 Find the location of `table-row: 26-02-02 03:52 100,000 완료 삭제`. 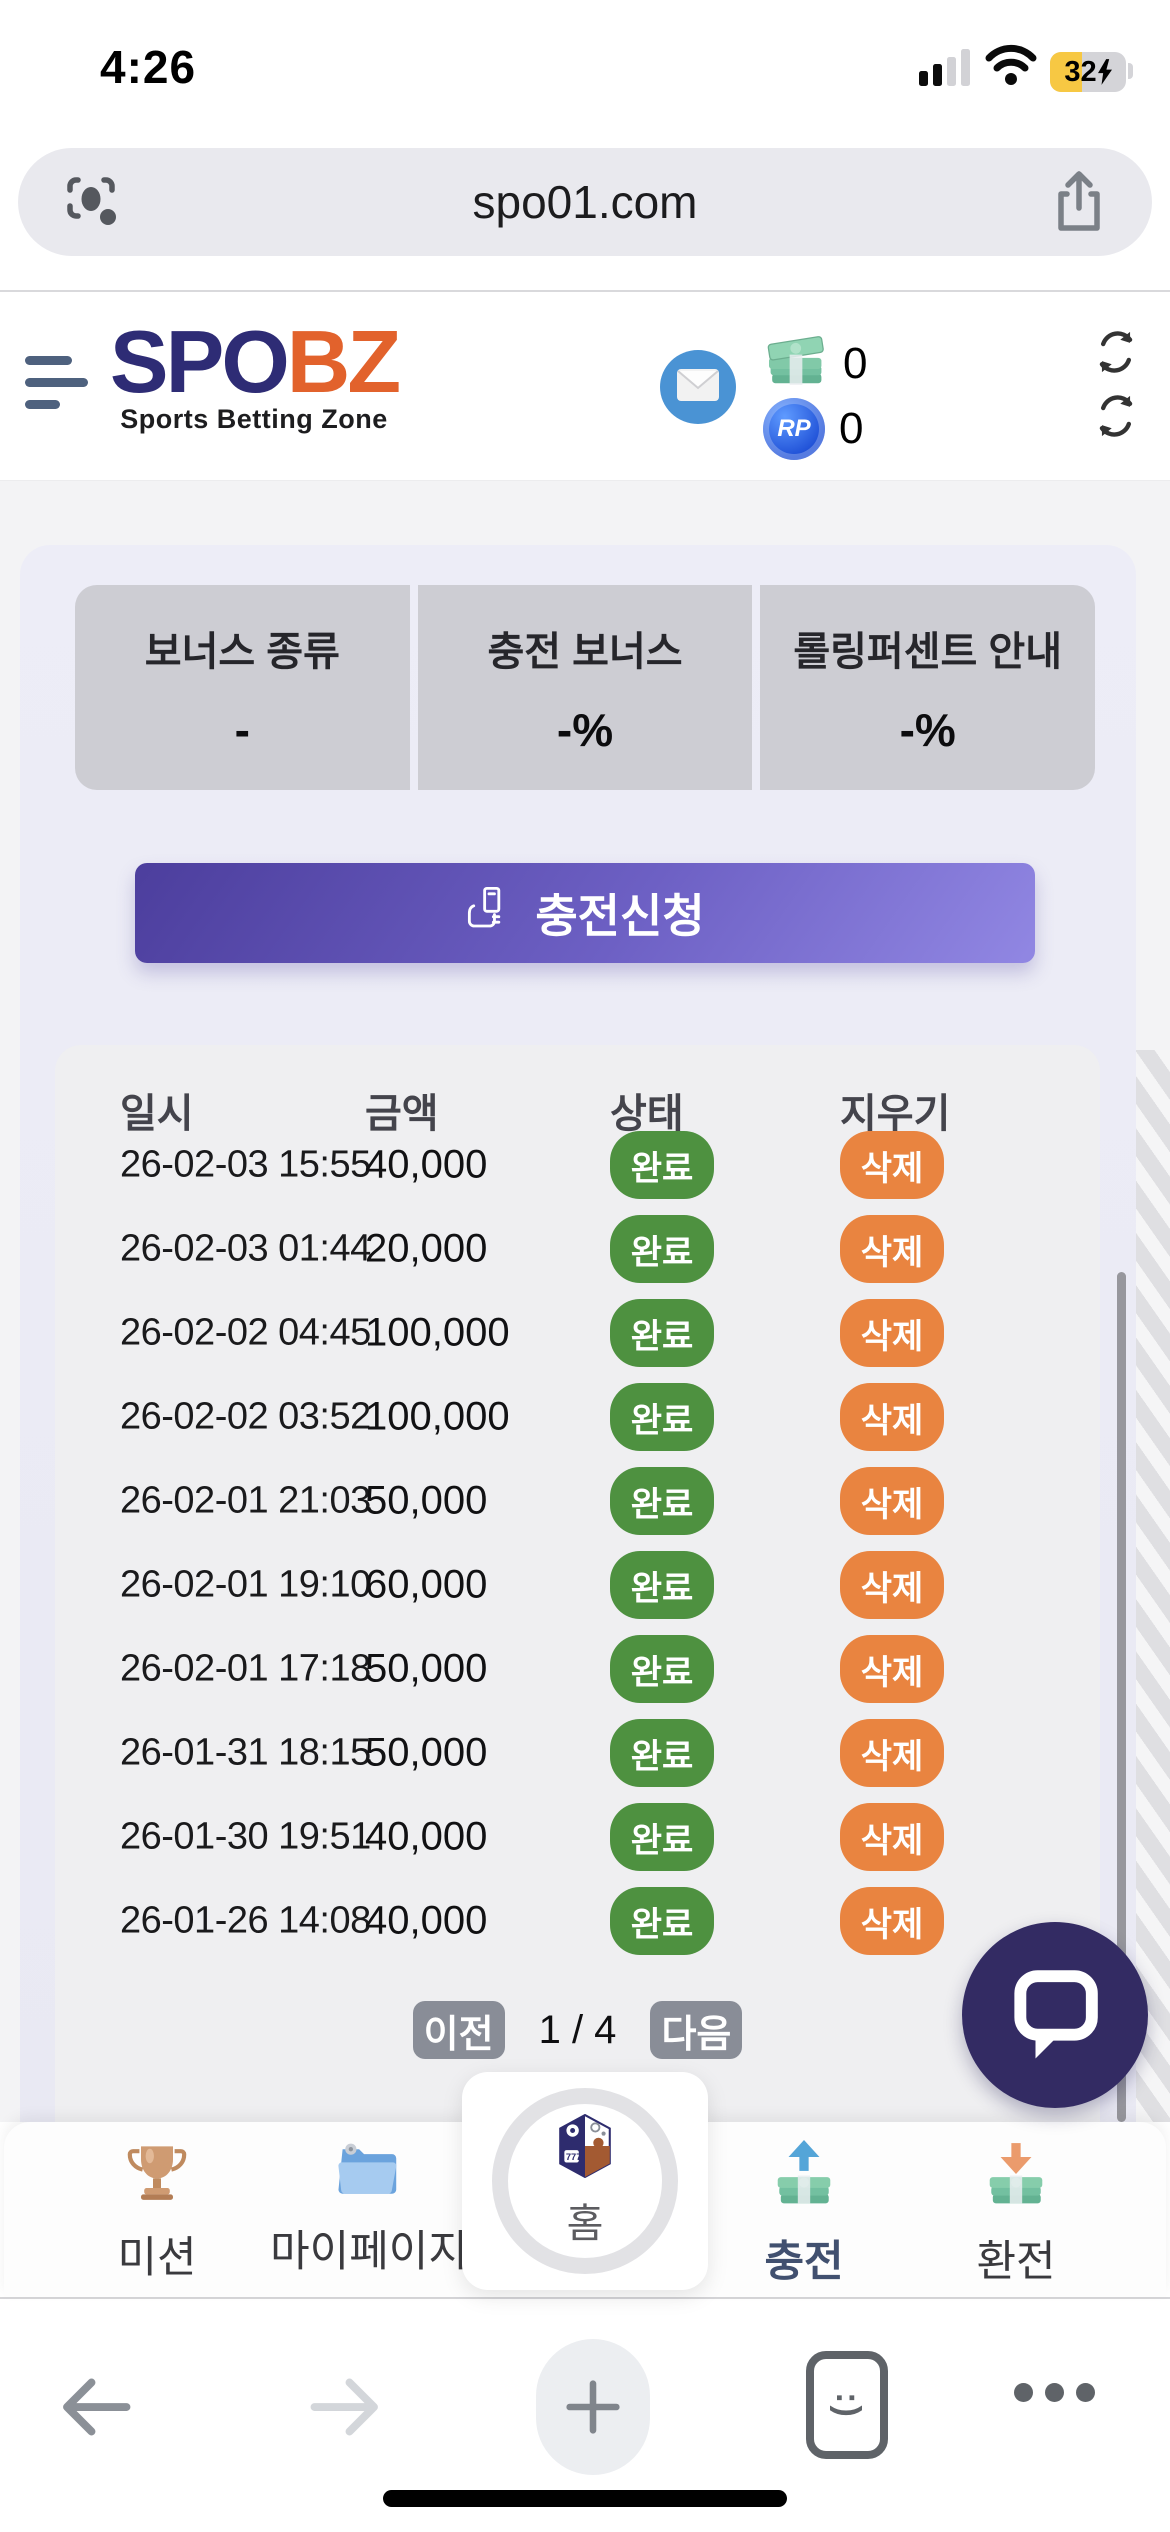

table-row: 26-02-02 03:52 100,000 완료 삭제 is located at coordinates (577, 1417).